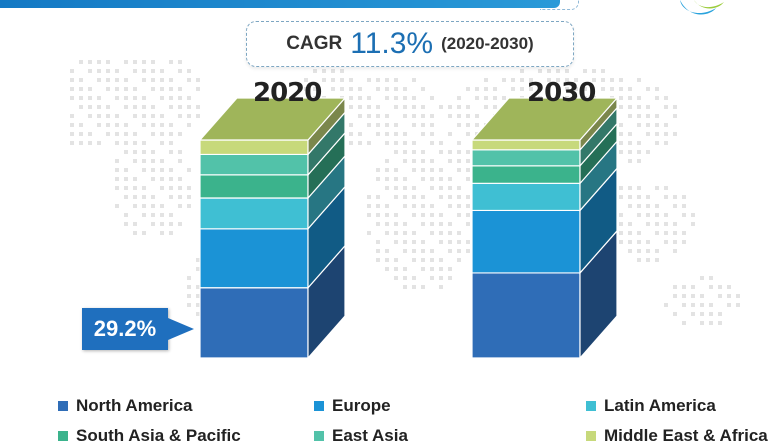 The height and width of the screenshot is (446, 780). Describe the element at coordinates (561, 93) in the screenshot. I see `year-label-2030: 2030` at that location.